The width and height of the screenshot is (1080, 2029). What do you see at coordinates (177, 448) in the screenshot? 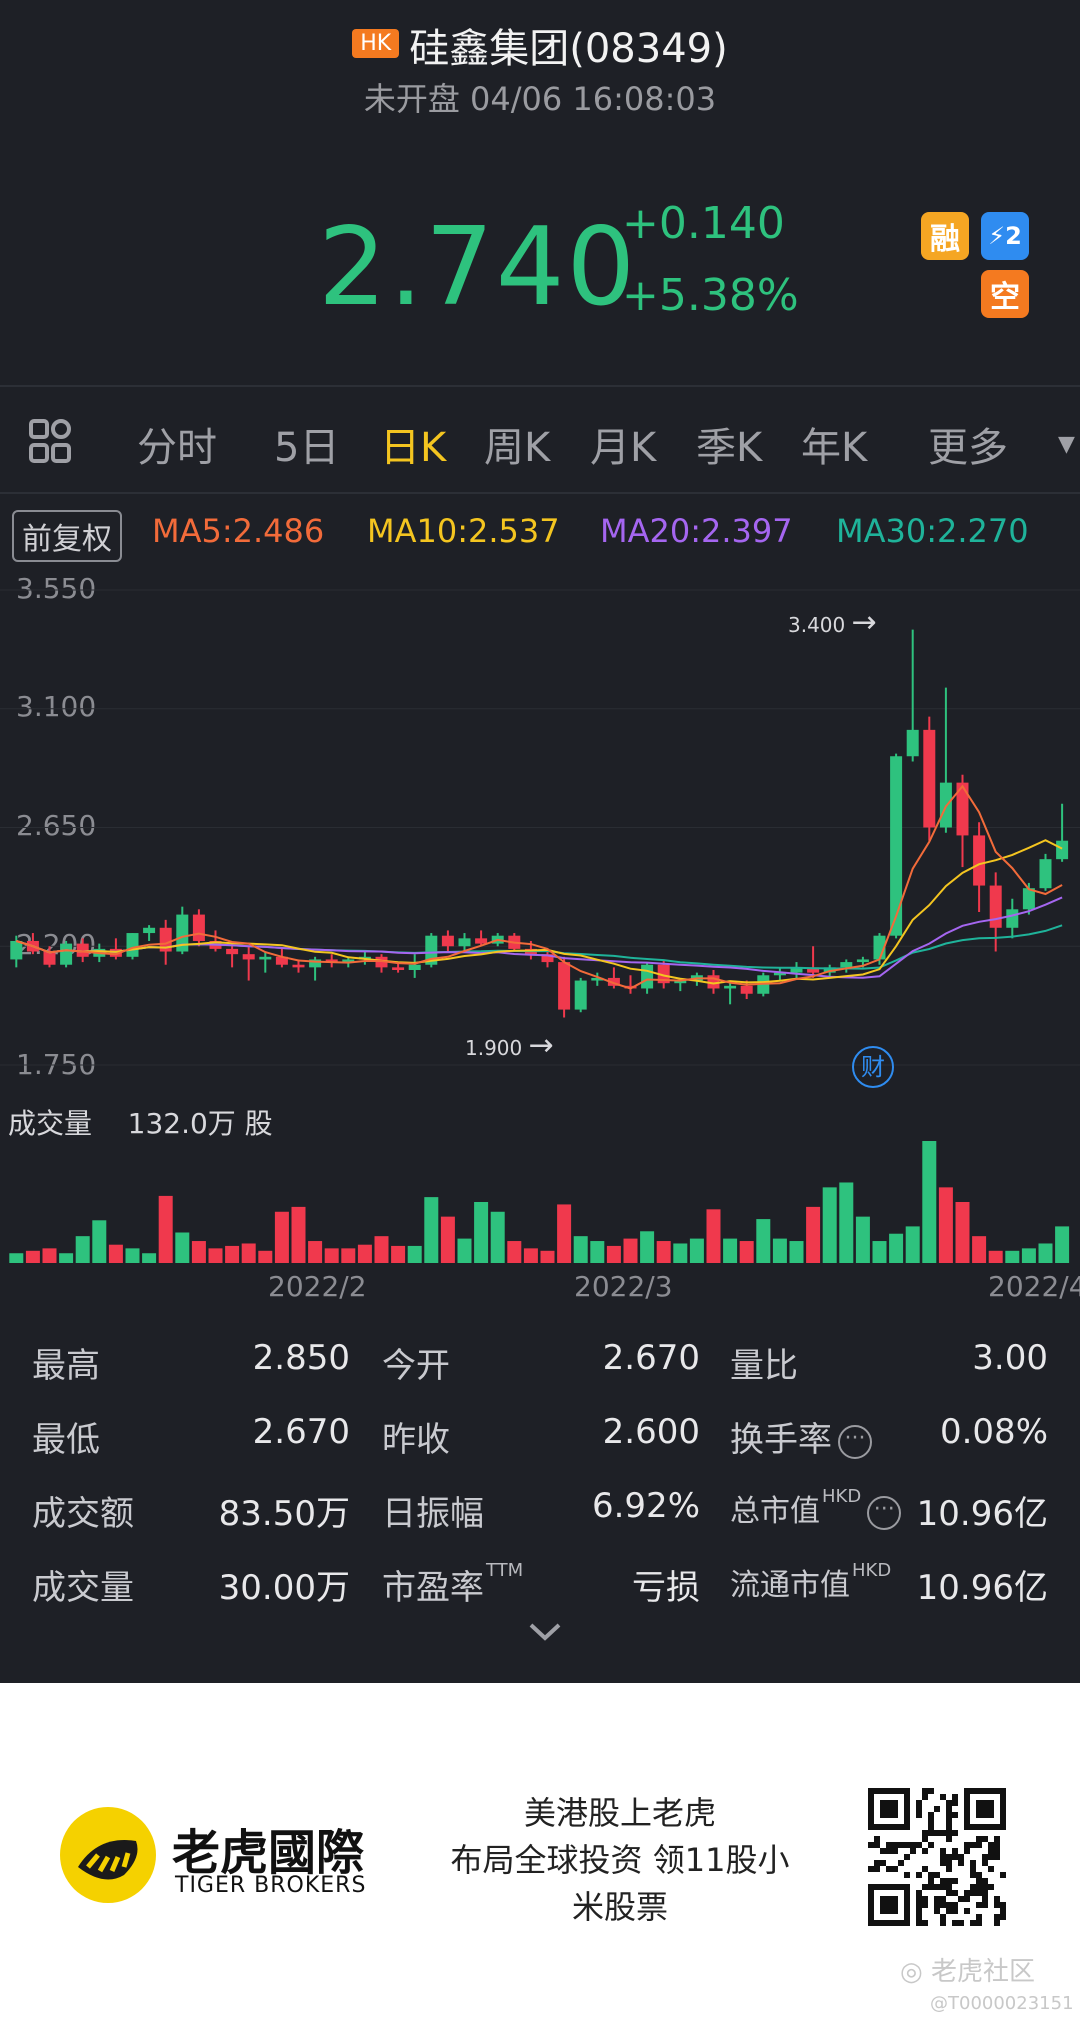
I see `tab-intraday: 分时` at bounding box center [177, 448].